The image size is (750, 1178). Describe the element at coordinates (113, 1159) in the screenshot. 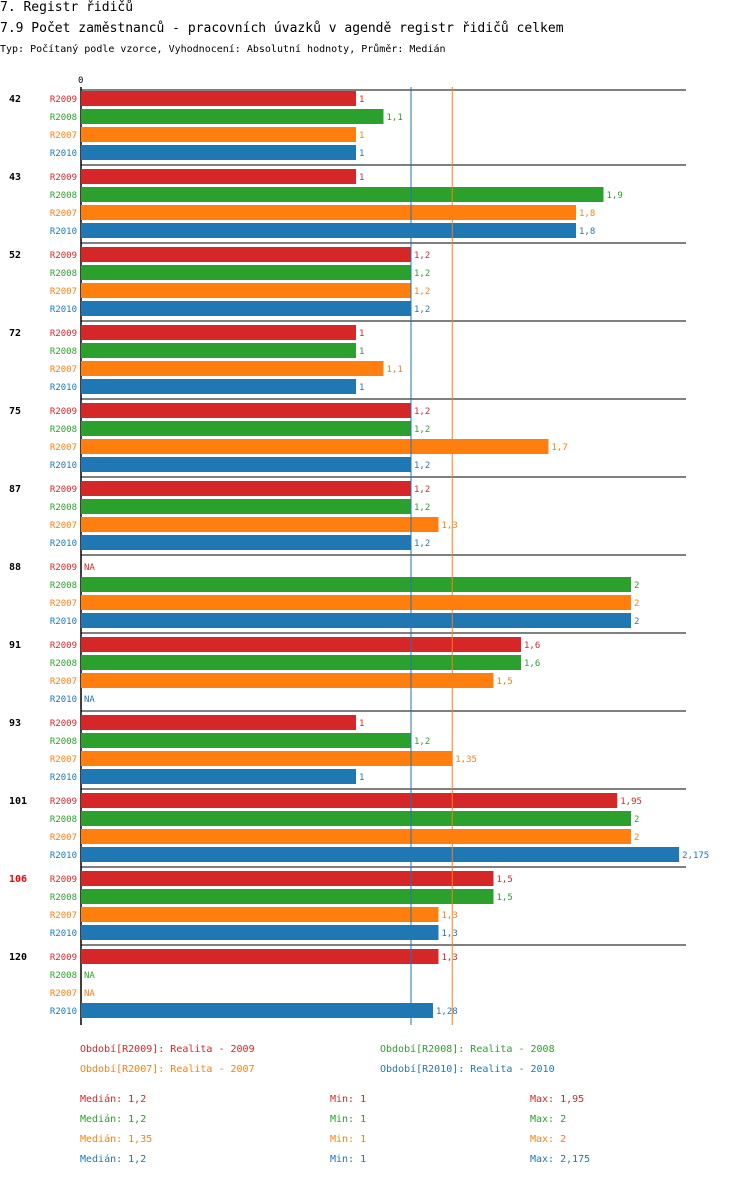

I see `stat-median-r2010: Medián: 1,2` at that location.